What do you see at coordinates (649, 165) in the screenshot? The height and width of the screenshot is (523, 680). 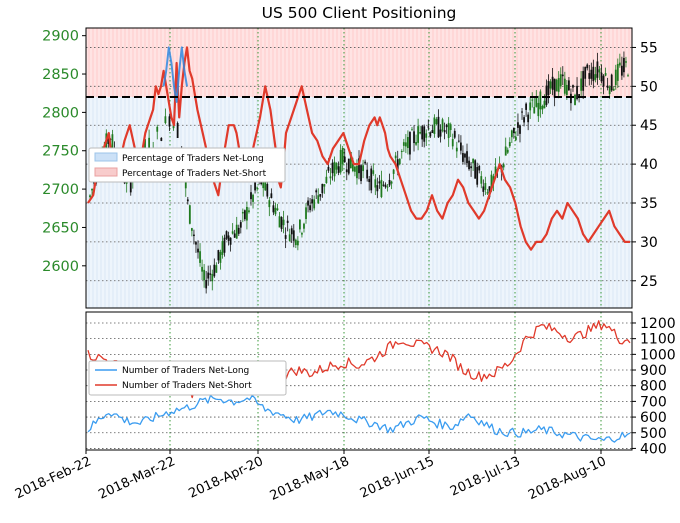 I see `y-right-tick-label: 40` at bounding box center [649, 165].